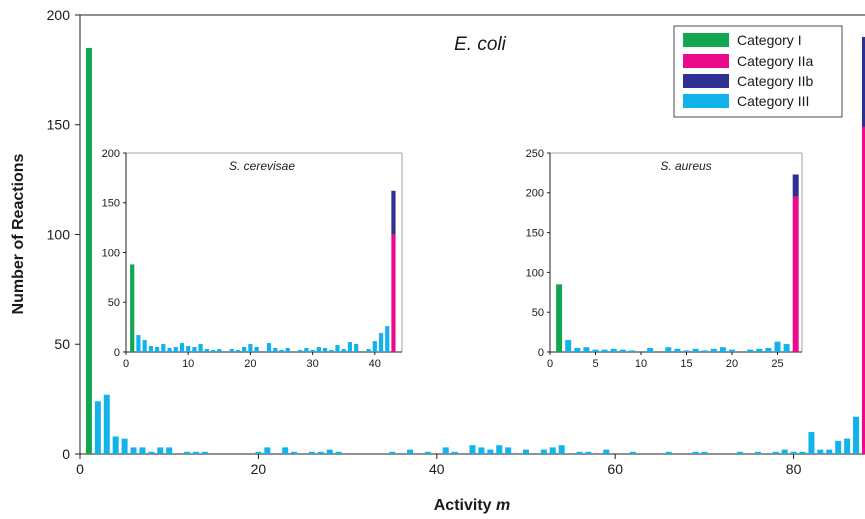 Image resolution: width=865 pixels, height=519 pixels. I want to click on main-y-label: Number of Reactions, so click(18, 233).